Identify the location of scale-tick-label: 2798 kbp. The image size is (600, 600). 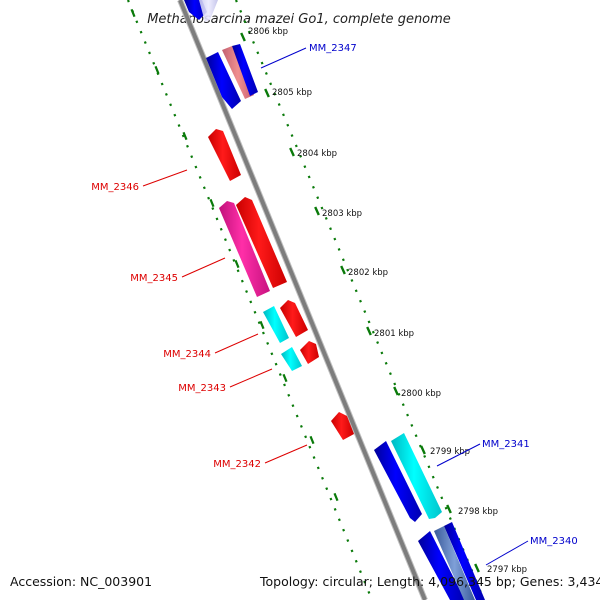
(478, 512).